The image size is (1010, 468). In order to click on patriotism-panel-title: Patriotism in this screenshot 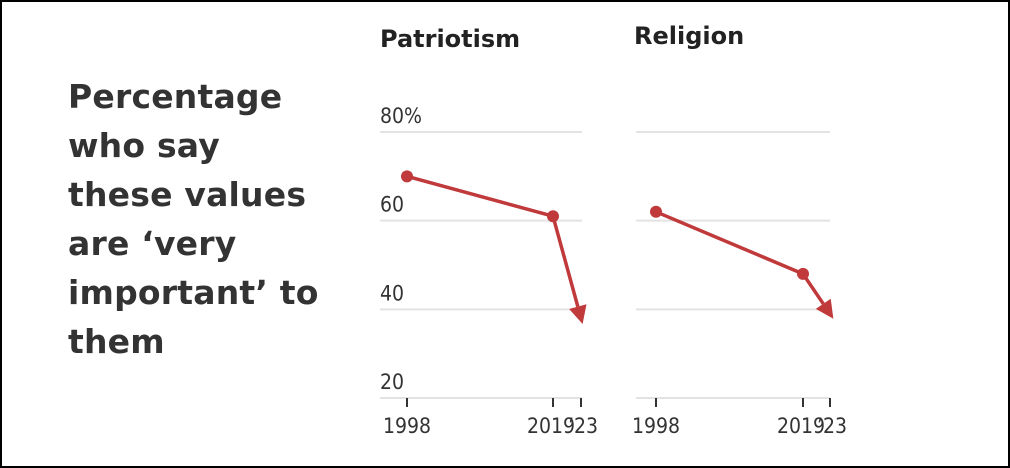, I will do `click(450, 39)`.